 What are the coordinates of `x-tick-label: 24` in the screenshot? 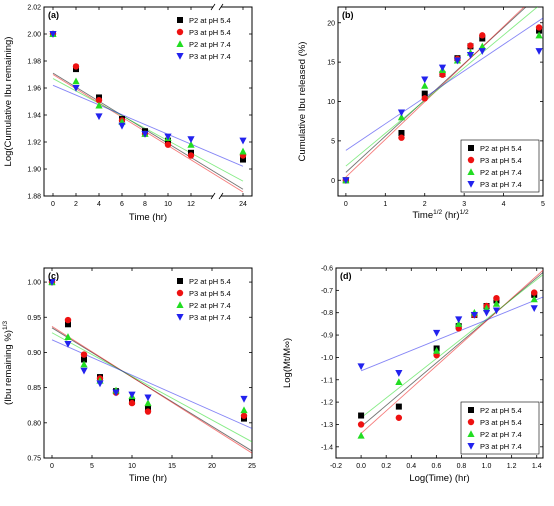 It's located at (243, 204).